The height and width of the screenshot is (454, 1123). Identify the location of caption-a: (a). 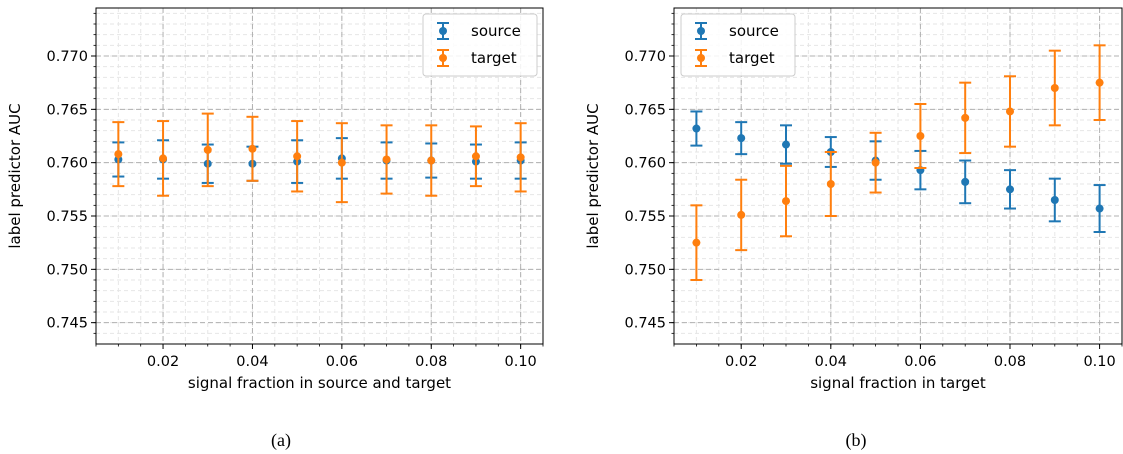
(281, 440).